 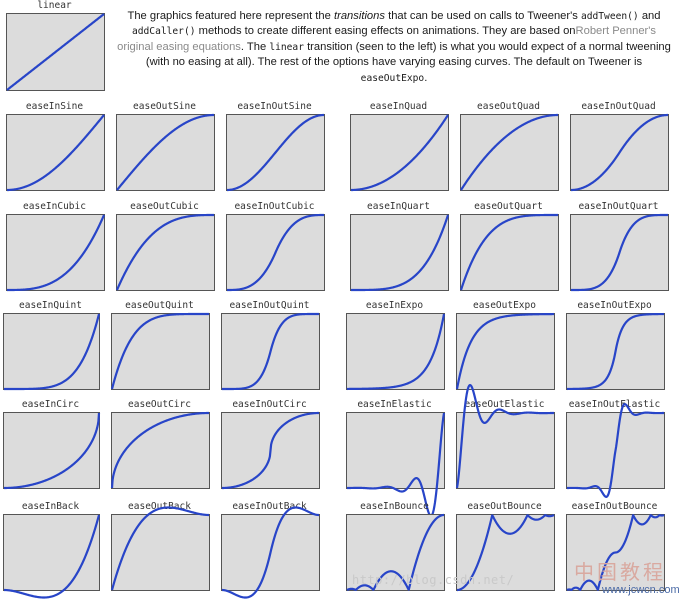 I want to click on easing-label: easeInCirc, so click(x=50, y=404).